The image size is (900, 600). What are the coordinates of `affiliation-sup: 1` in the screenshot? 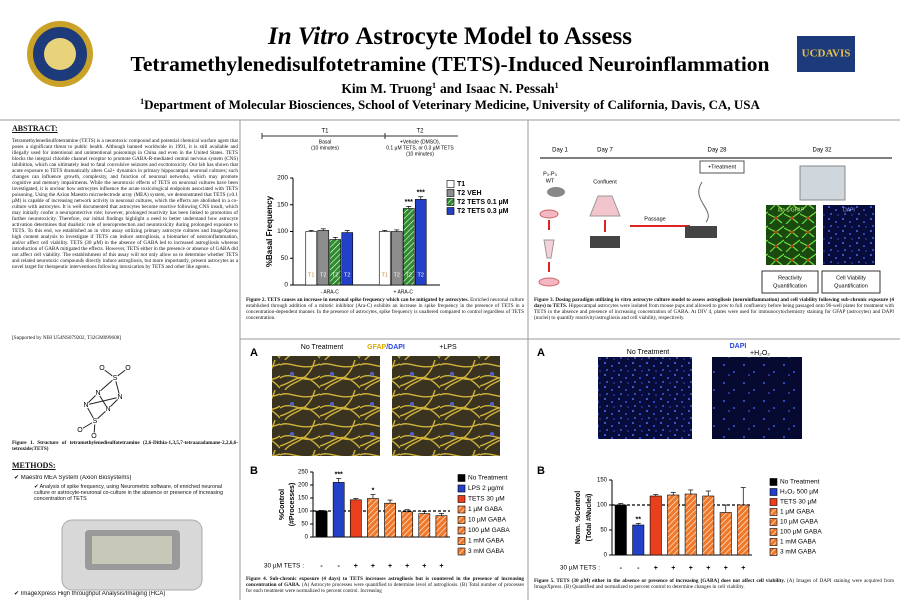 It's located at (142, 101).